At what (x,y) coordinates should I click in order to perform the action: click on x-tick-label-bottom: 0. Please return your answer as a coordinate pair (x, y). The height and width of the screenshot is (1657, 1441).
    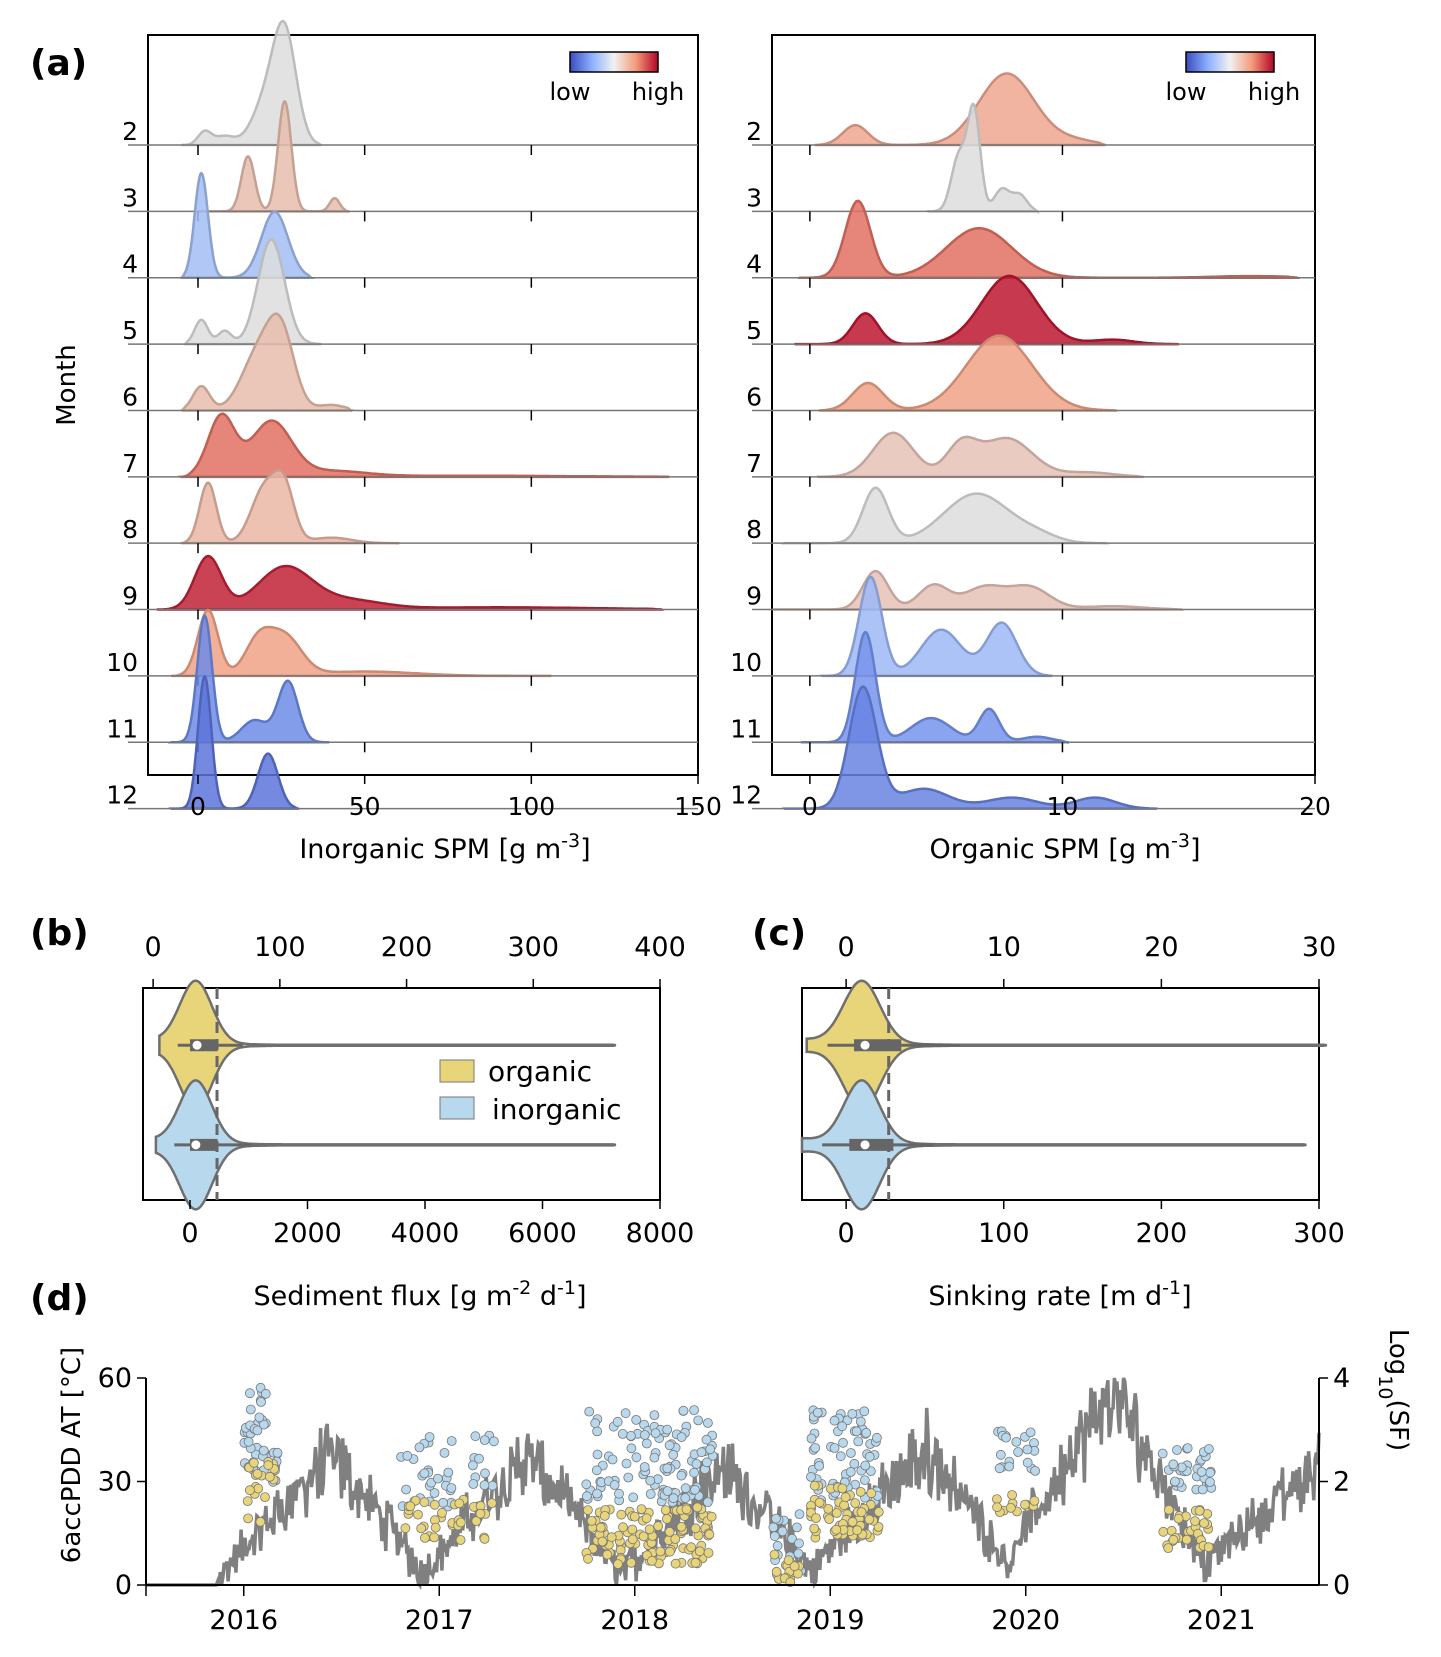
    Looking at the image, I should click on (846, 1233).